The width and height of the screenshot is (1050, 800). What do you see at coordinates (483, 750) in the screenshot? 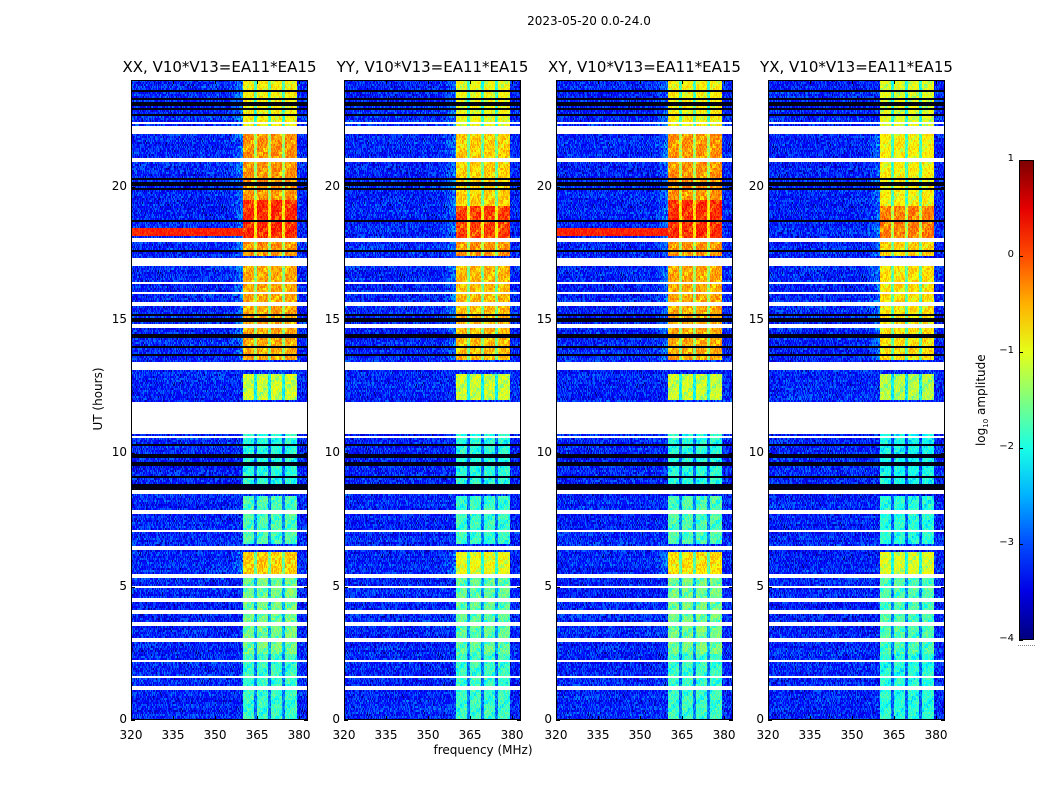
I see `x-axis-label: frequency (MHz)` at bounding box center [483, 750].